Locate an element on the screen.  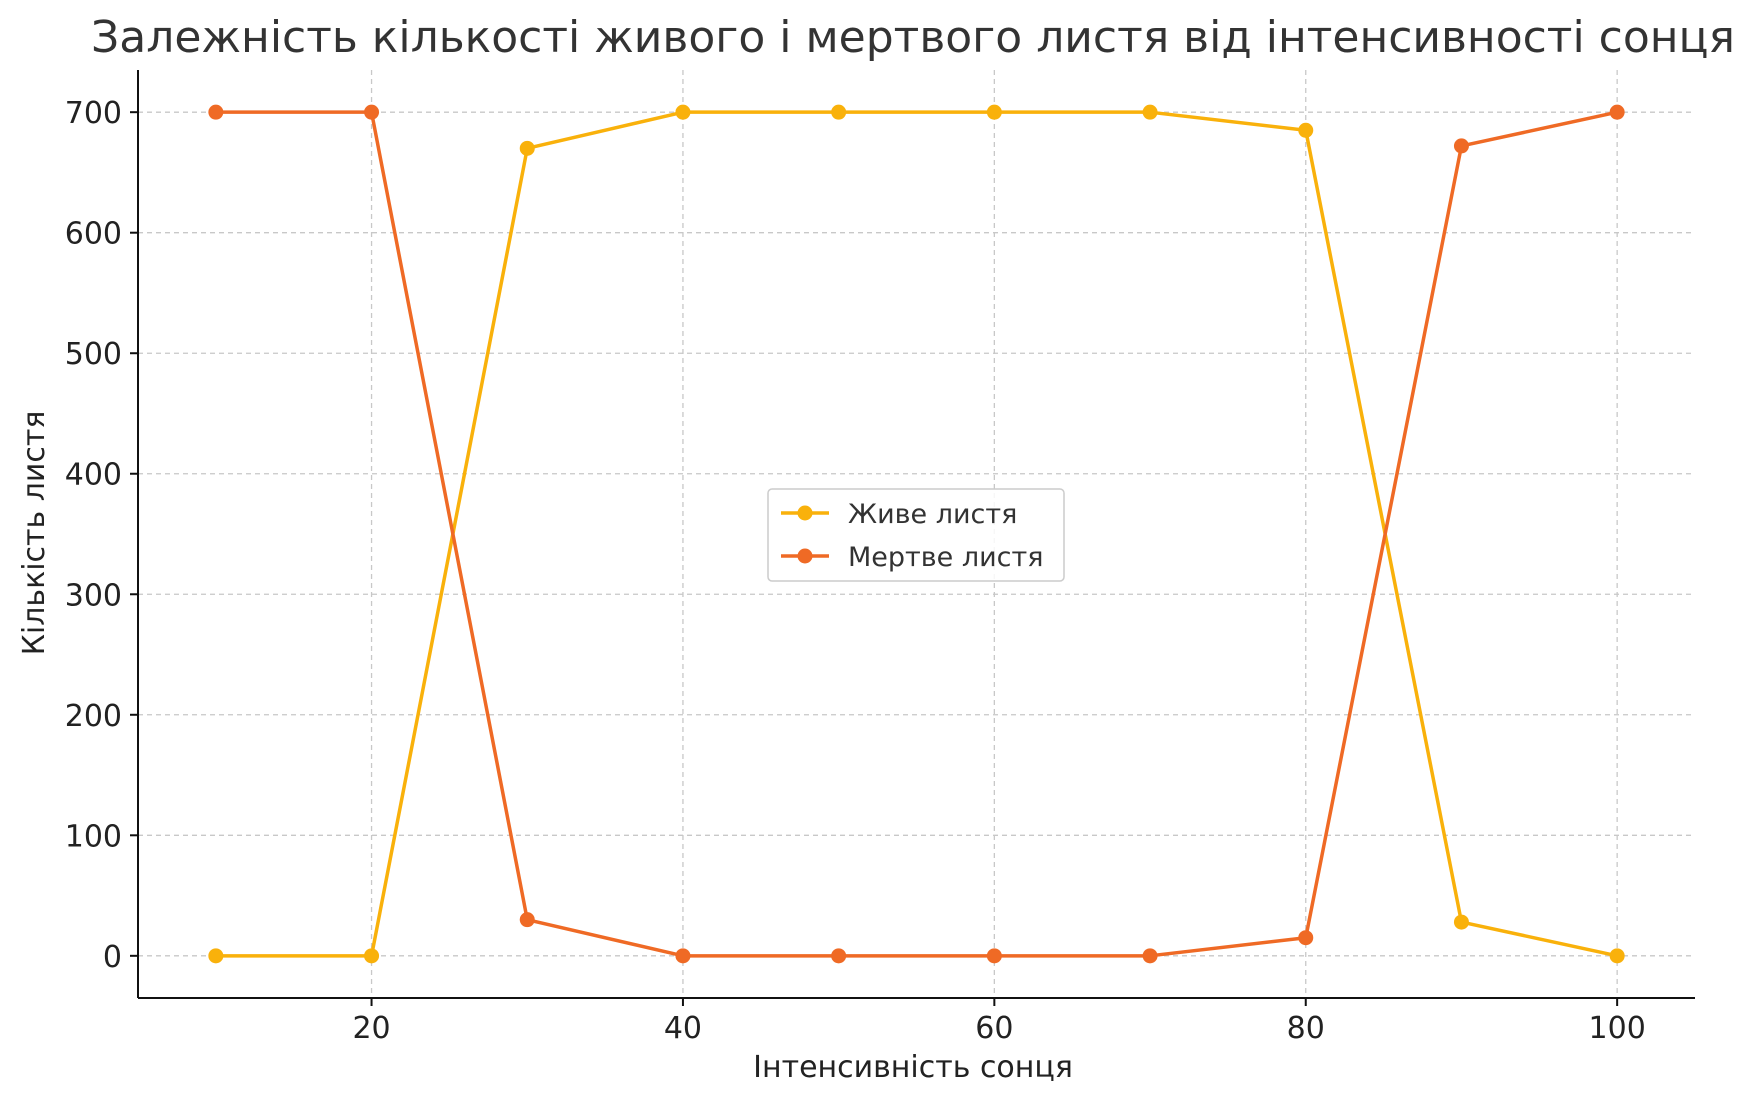
legend-item: Живе листя is located at coordinates (899, 514).